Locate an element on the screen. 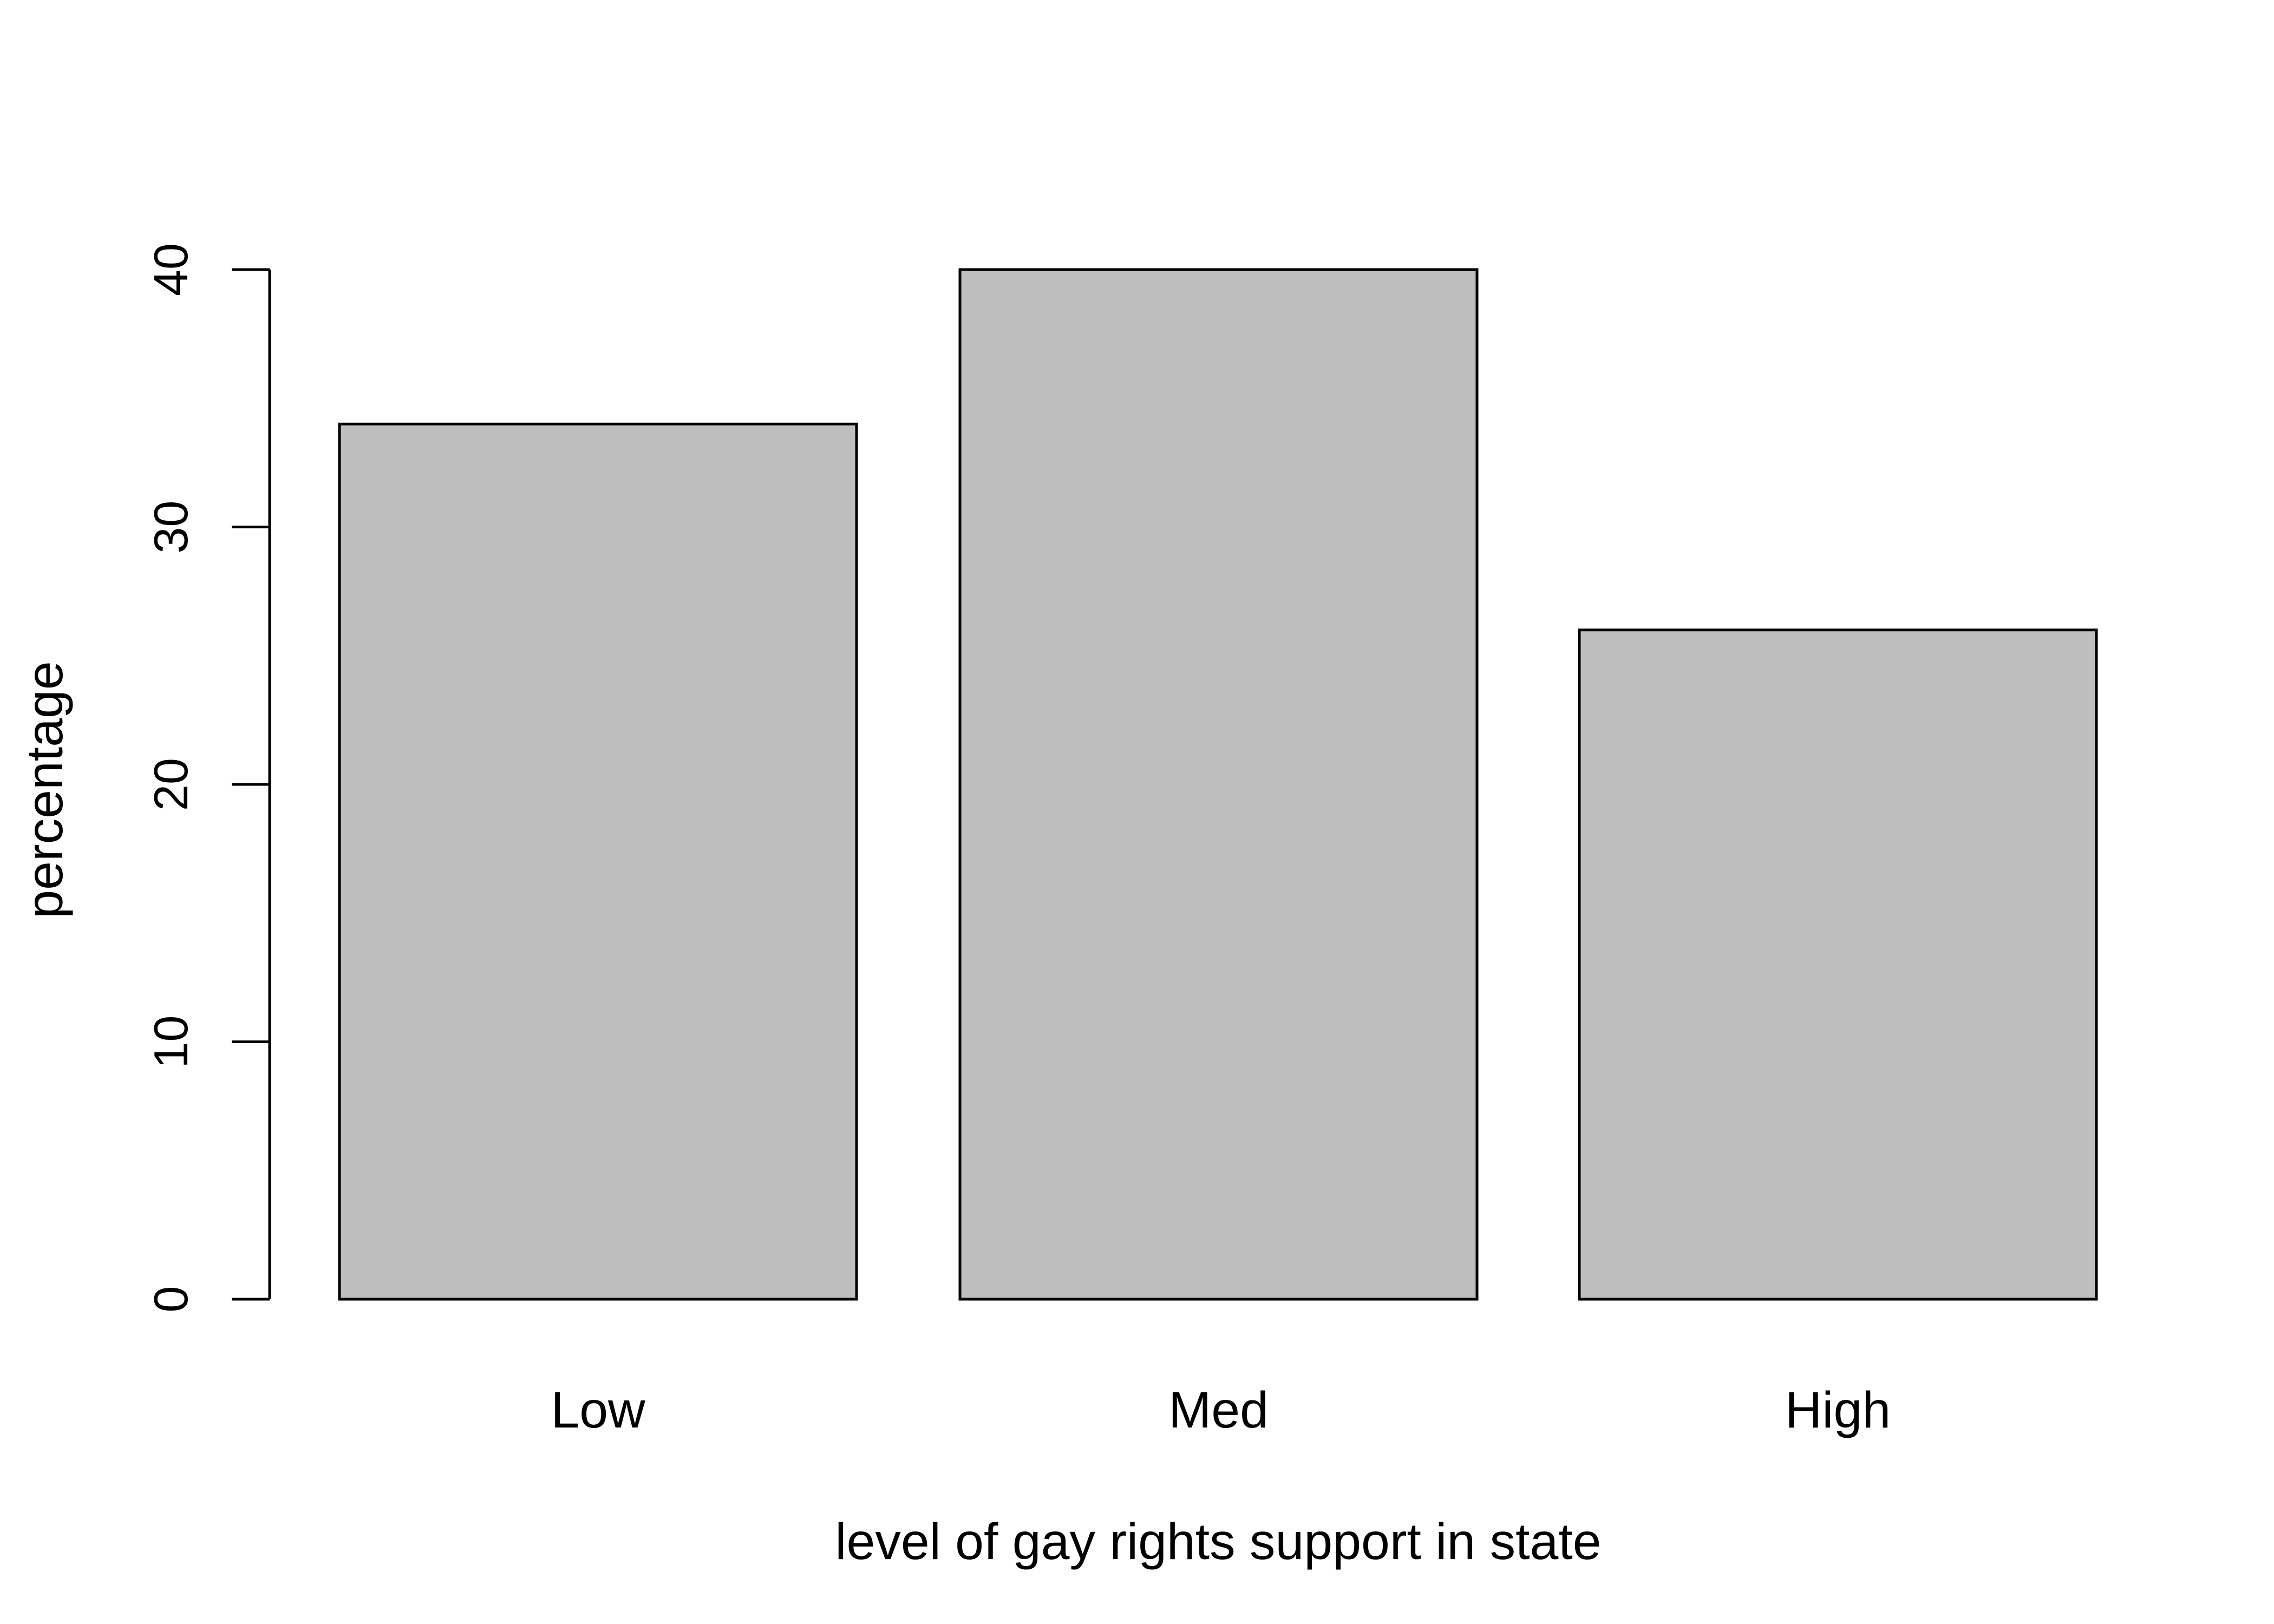 This screenshot has height=1624, width=2274. y-ticks: 0 10 20 30 40 is located at coordinates (207, 777).